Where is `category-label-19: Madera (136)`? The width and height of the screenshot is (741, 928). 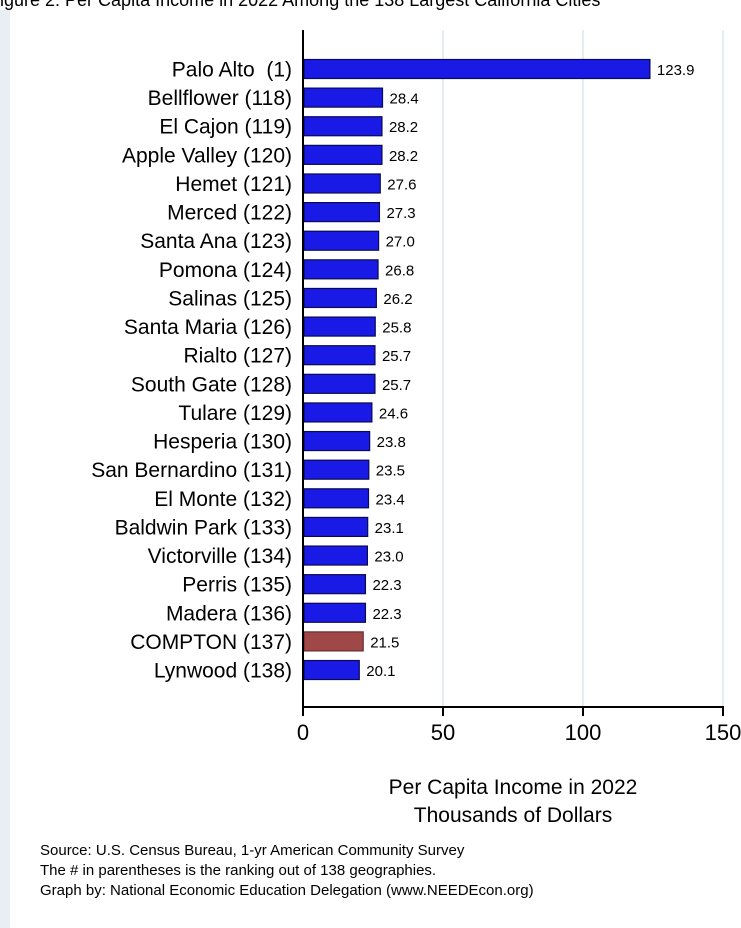 category-label-19: Madera (136) is located at coordinates (229, 613).